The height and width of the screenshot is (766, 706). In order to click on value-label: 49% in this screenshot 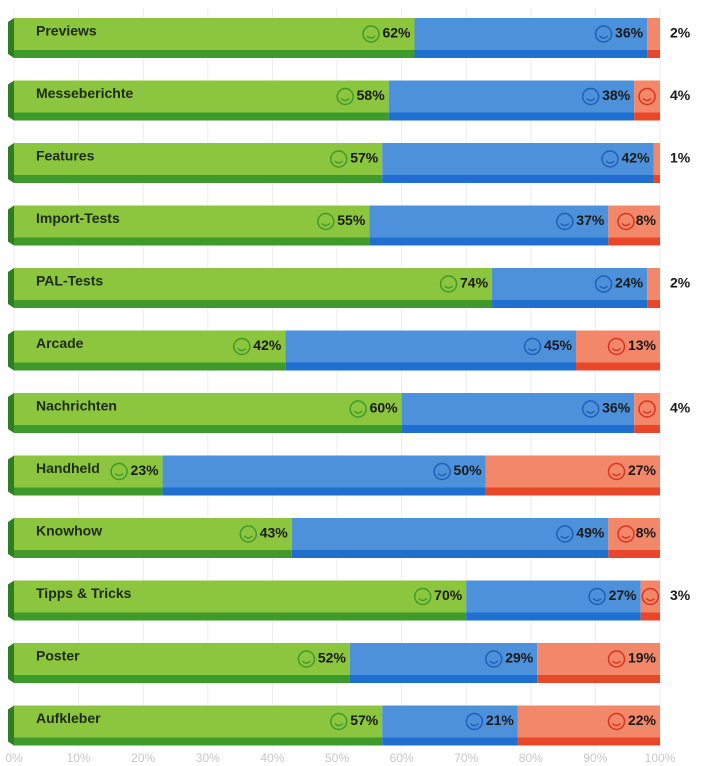, I will do `click(590, 533)`.